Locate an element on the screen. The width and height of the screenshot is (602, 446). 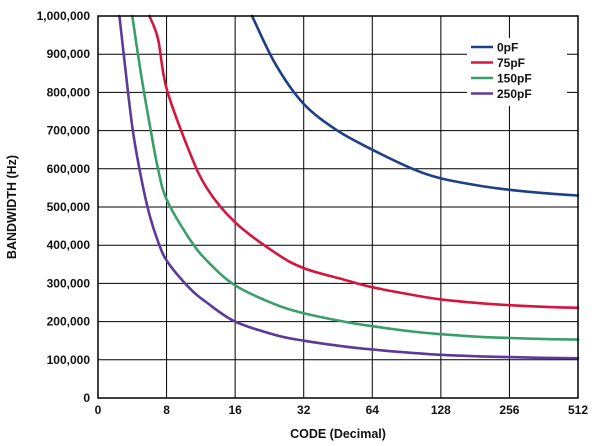
y-tick-label: 900,000 is located at coordinates (69, 54).